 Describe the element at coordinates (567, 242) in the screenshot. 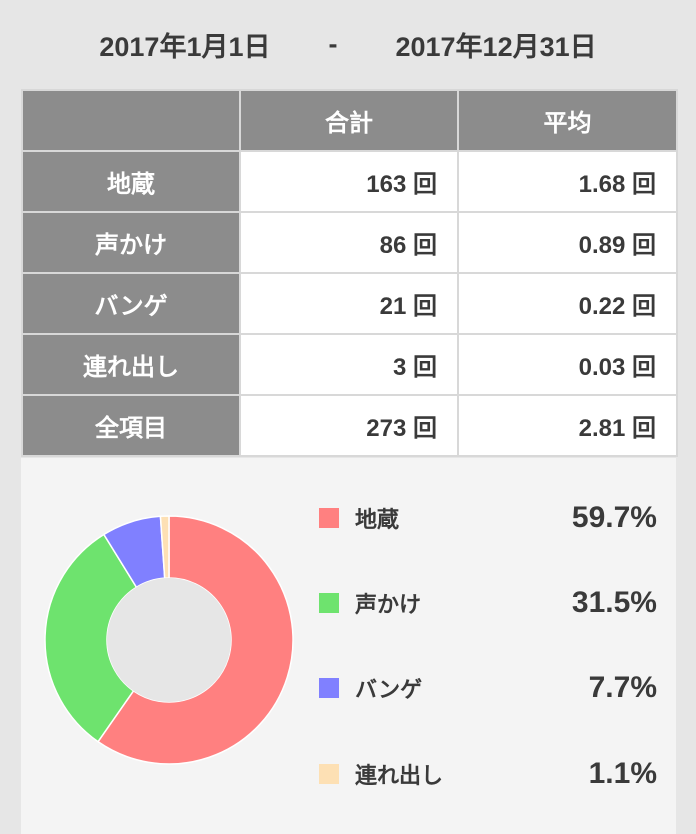

I see `row-average: 0.89 回` at that location.